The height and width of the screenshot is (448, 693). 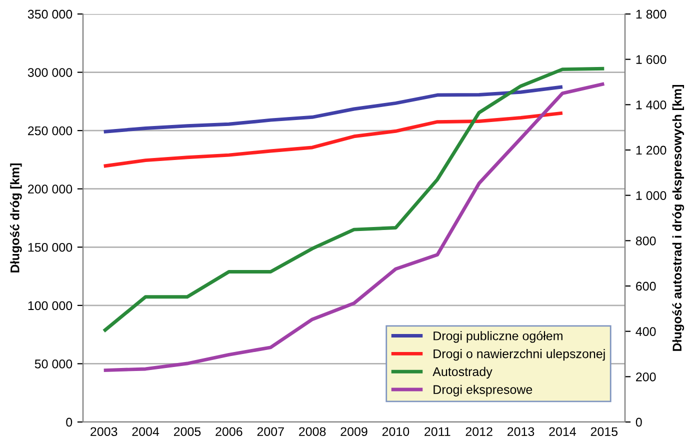 What do you see at coordinates (187, 431) in the screenshot?
I see `x-tick-label: 2005` at bounding box center [187, 431].